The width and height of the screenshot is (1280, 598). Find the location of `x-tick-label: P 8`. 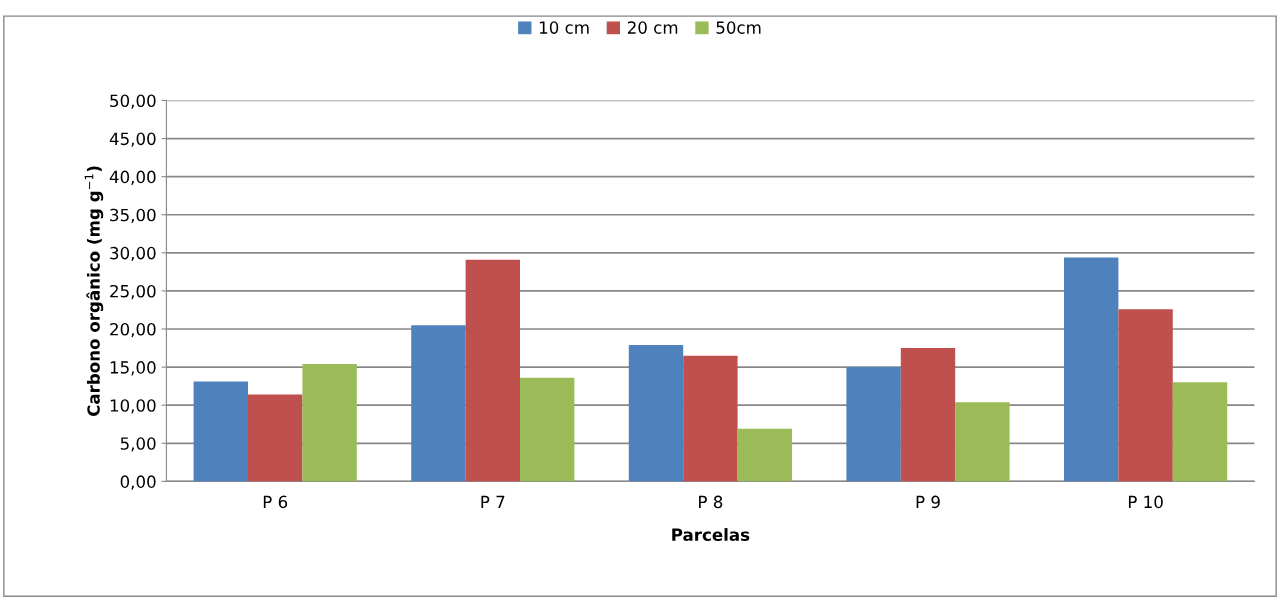

x-tick-label: P 8 is located at coordinates (711, 502).